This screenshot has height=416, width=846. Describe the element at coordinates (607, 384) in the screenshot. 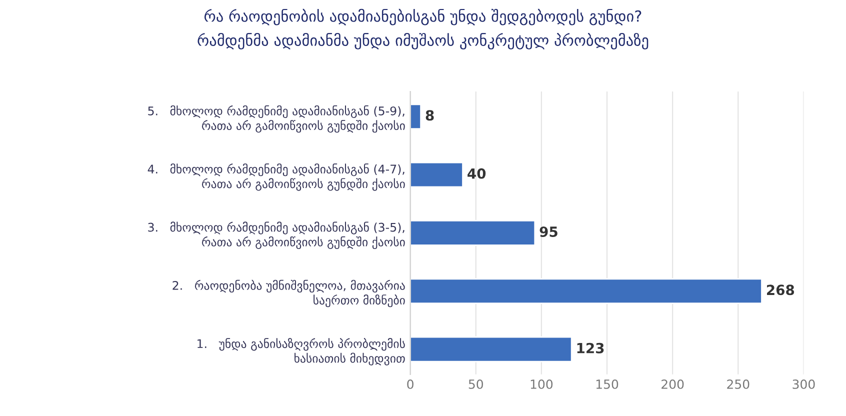

I see `x-tick-label: 150` at that location.